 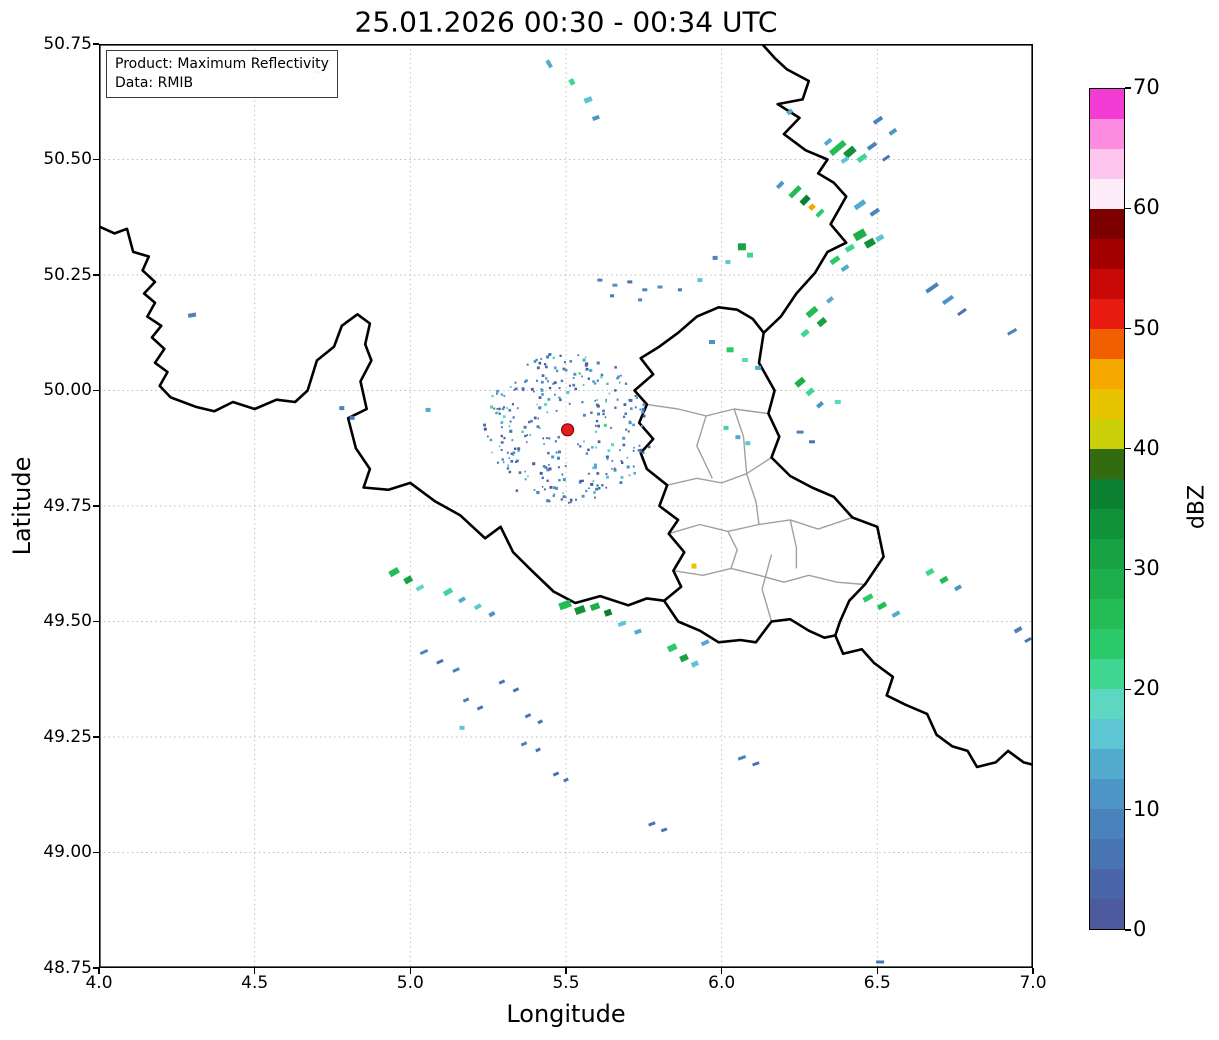 I want to click on y-tick-label: 49.25, so click(x=67, y=736).